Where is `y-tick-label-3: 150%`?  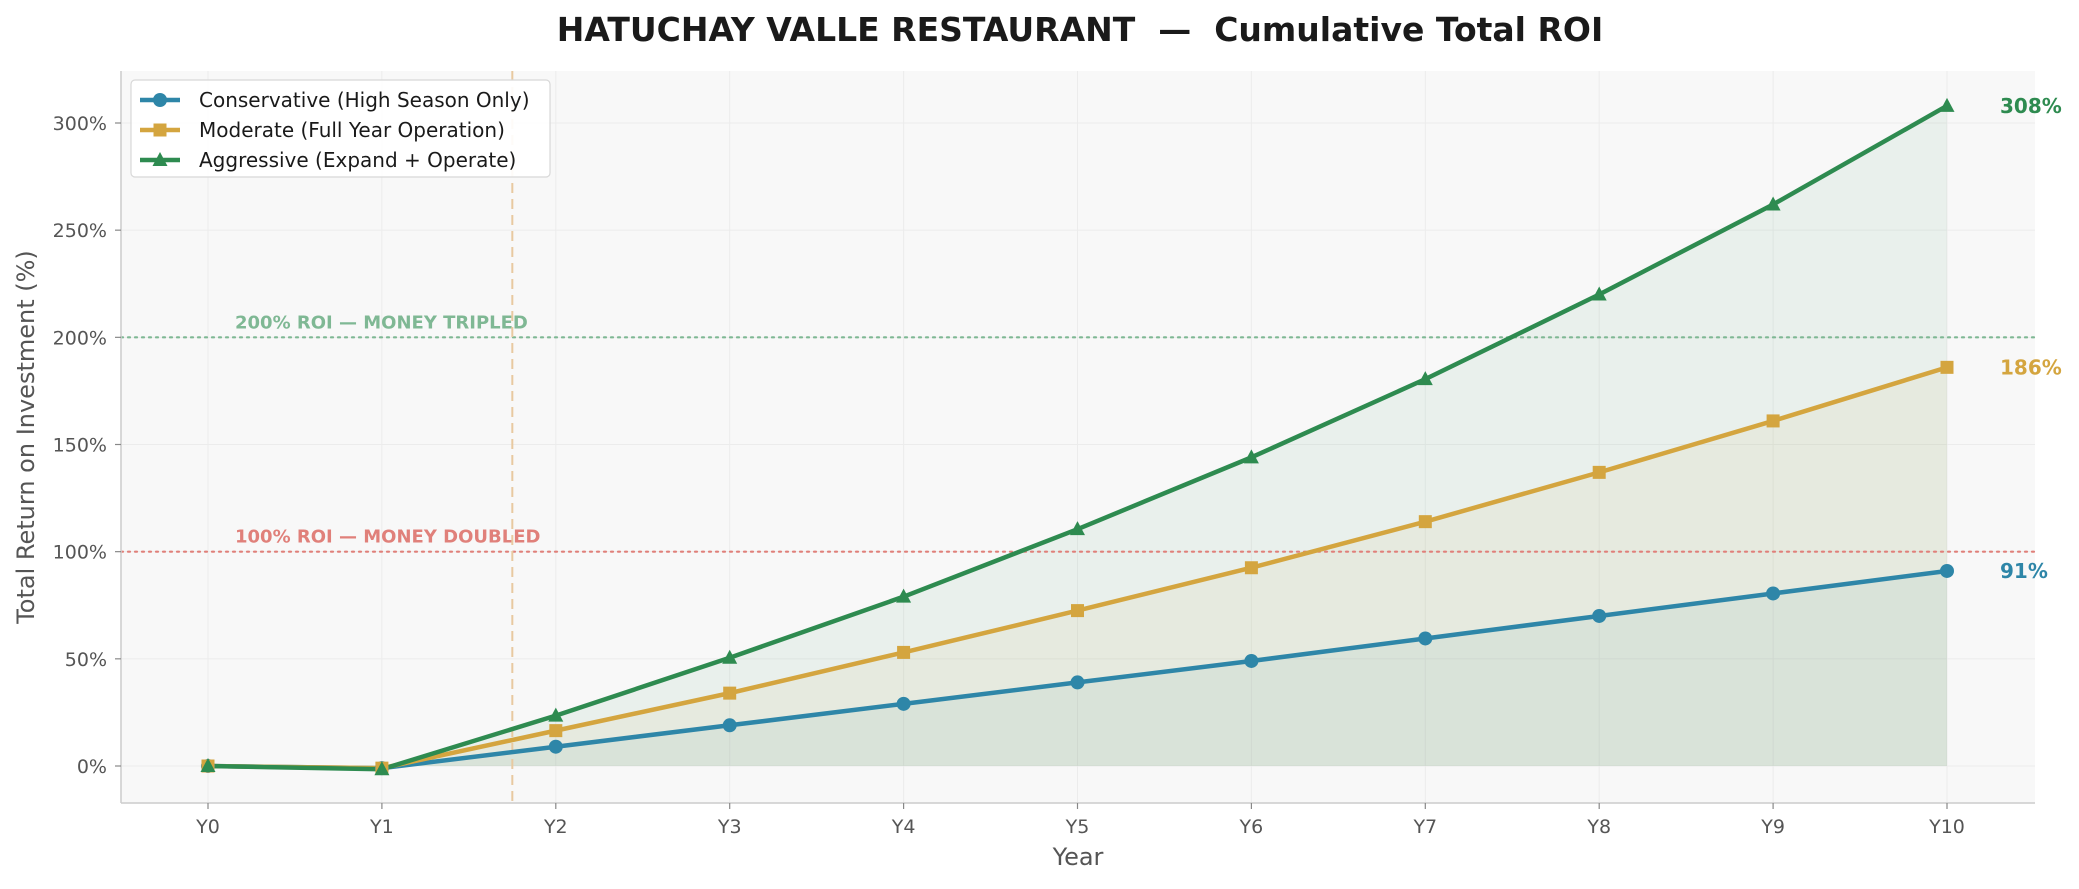 y-tick-label-3: 150% is located at coordinates (80, 446).